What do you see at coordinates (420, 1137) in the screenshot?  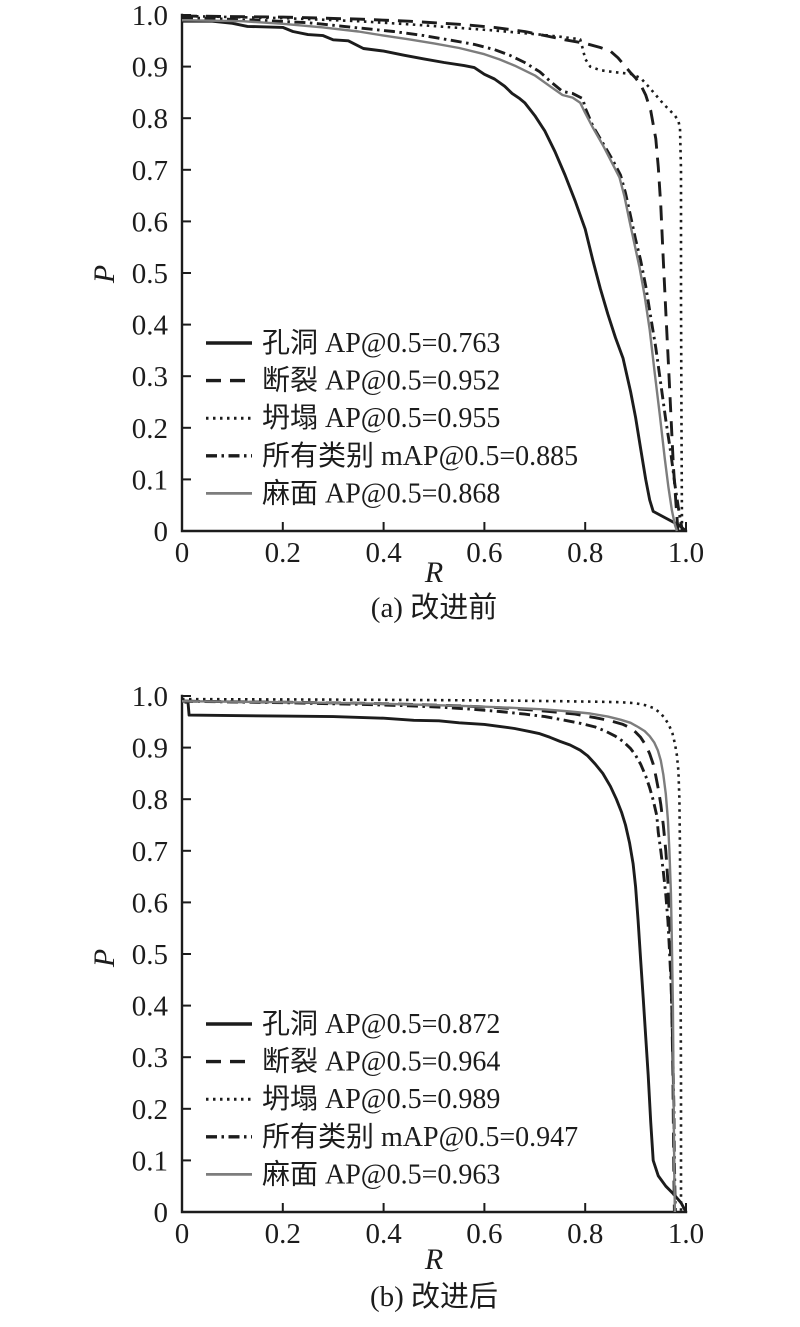 I see `legend-label-all-classes: 所有类别 mAP@0.5=0.947` at bounding box center [420, 1137].